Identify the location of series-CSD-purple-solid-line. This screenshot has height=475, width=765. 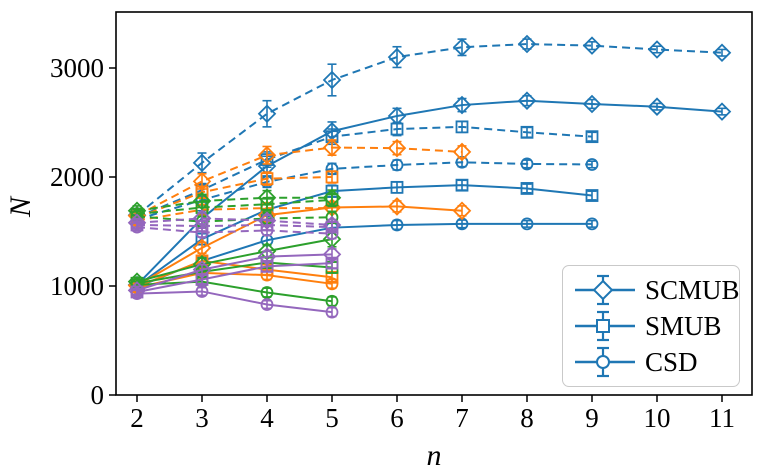
(234, 302).